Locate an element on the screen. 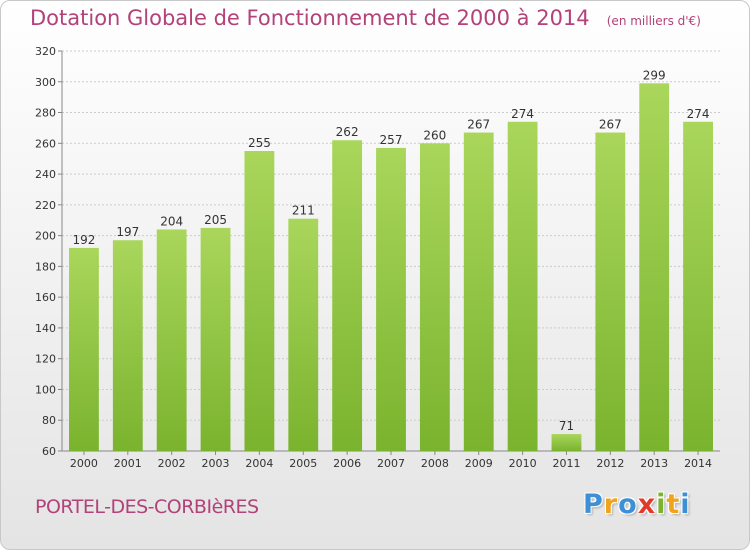 This screenshot has height=550, width=750. y-tick-label: 140 is located at coordinates (45, 328).